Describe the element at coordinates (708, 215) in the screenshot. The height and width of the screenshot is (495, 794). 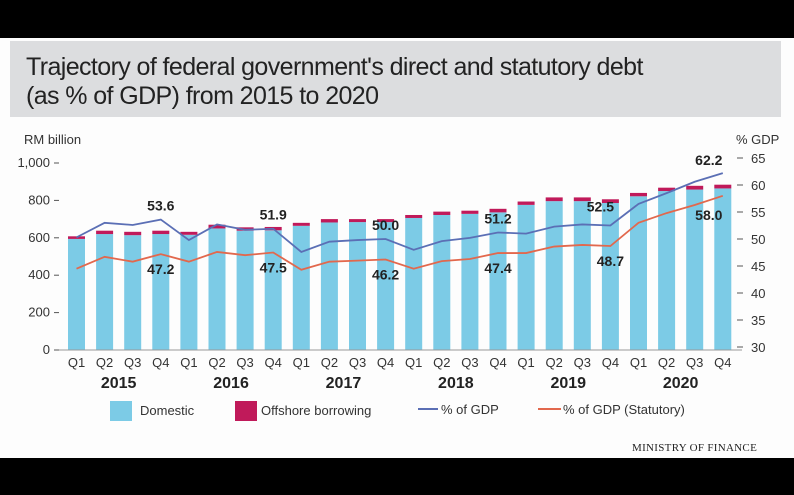
I see `data-label: 58.0` at that location.